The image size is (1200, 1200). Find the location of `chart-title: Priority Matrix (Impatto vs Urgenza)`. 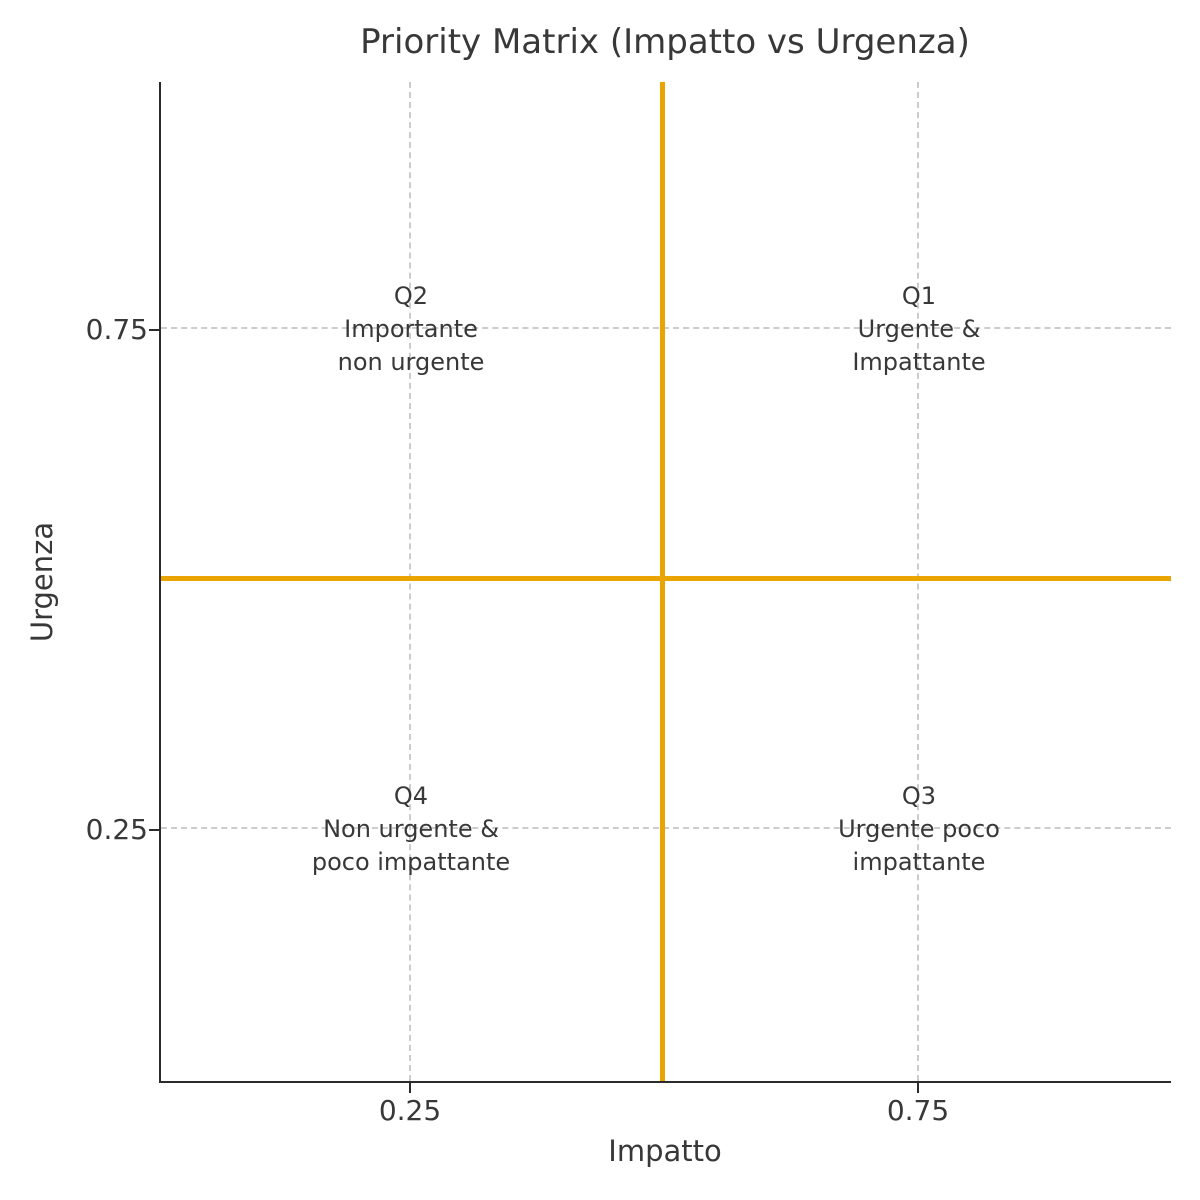

chart-title: Priority Matrix (Impatto vs Urgenza) is located at coordinates (665, 42).